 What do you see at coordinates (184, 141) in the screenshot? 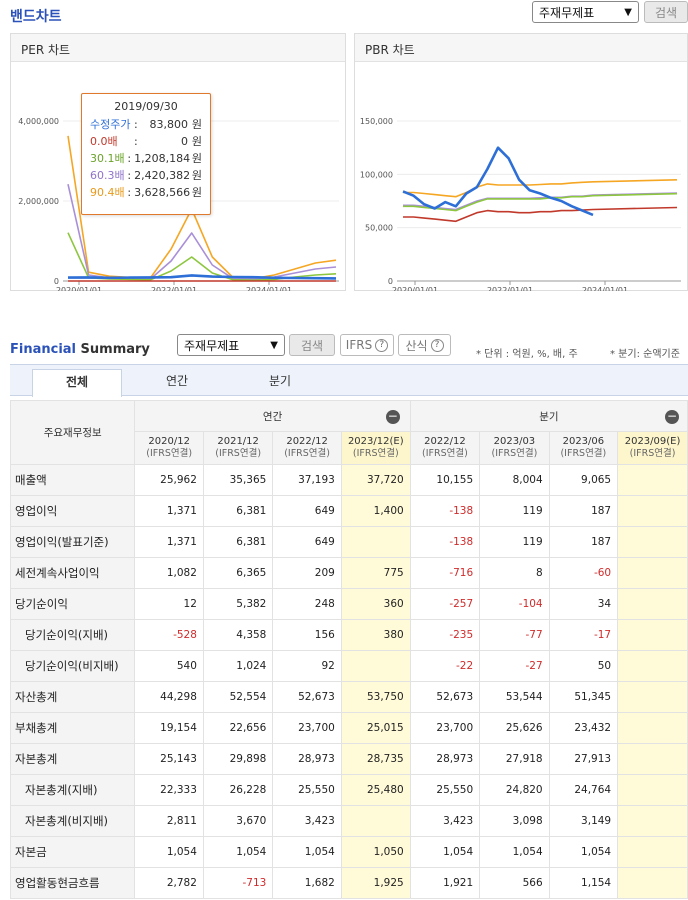
I see `tooltip-value: 0` at bounding box center [184, 141].